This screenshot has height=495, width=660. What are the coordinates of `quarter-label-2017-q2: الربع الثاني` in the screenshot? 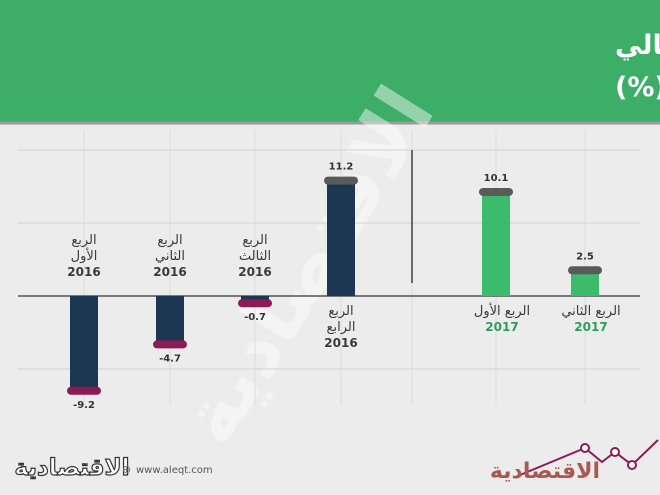 It's located at (590, 311).